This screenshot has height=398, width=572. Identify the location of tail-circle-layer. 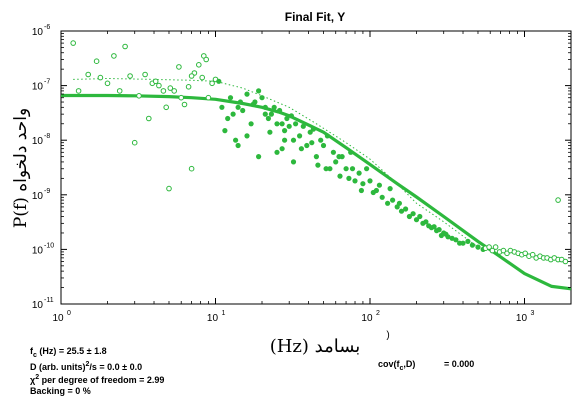
(525, 231).